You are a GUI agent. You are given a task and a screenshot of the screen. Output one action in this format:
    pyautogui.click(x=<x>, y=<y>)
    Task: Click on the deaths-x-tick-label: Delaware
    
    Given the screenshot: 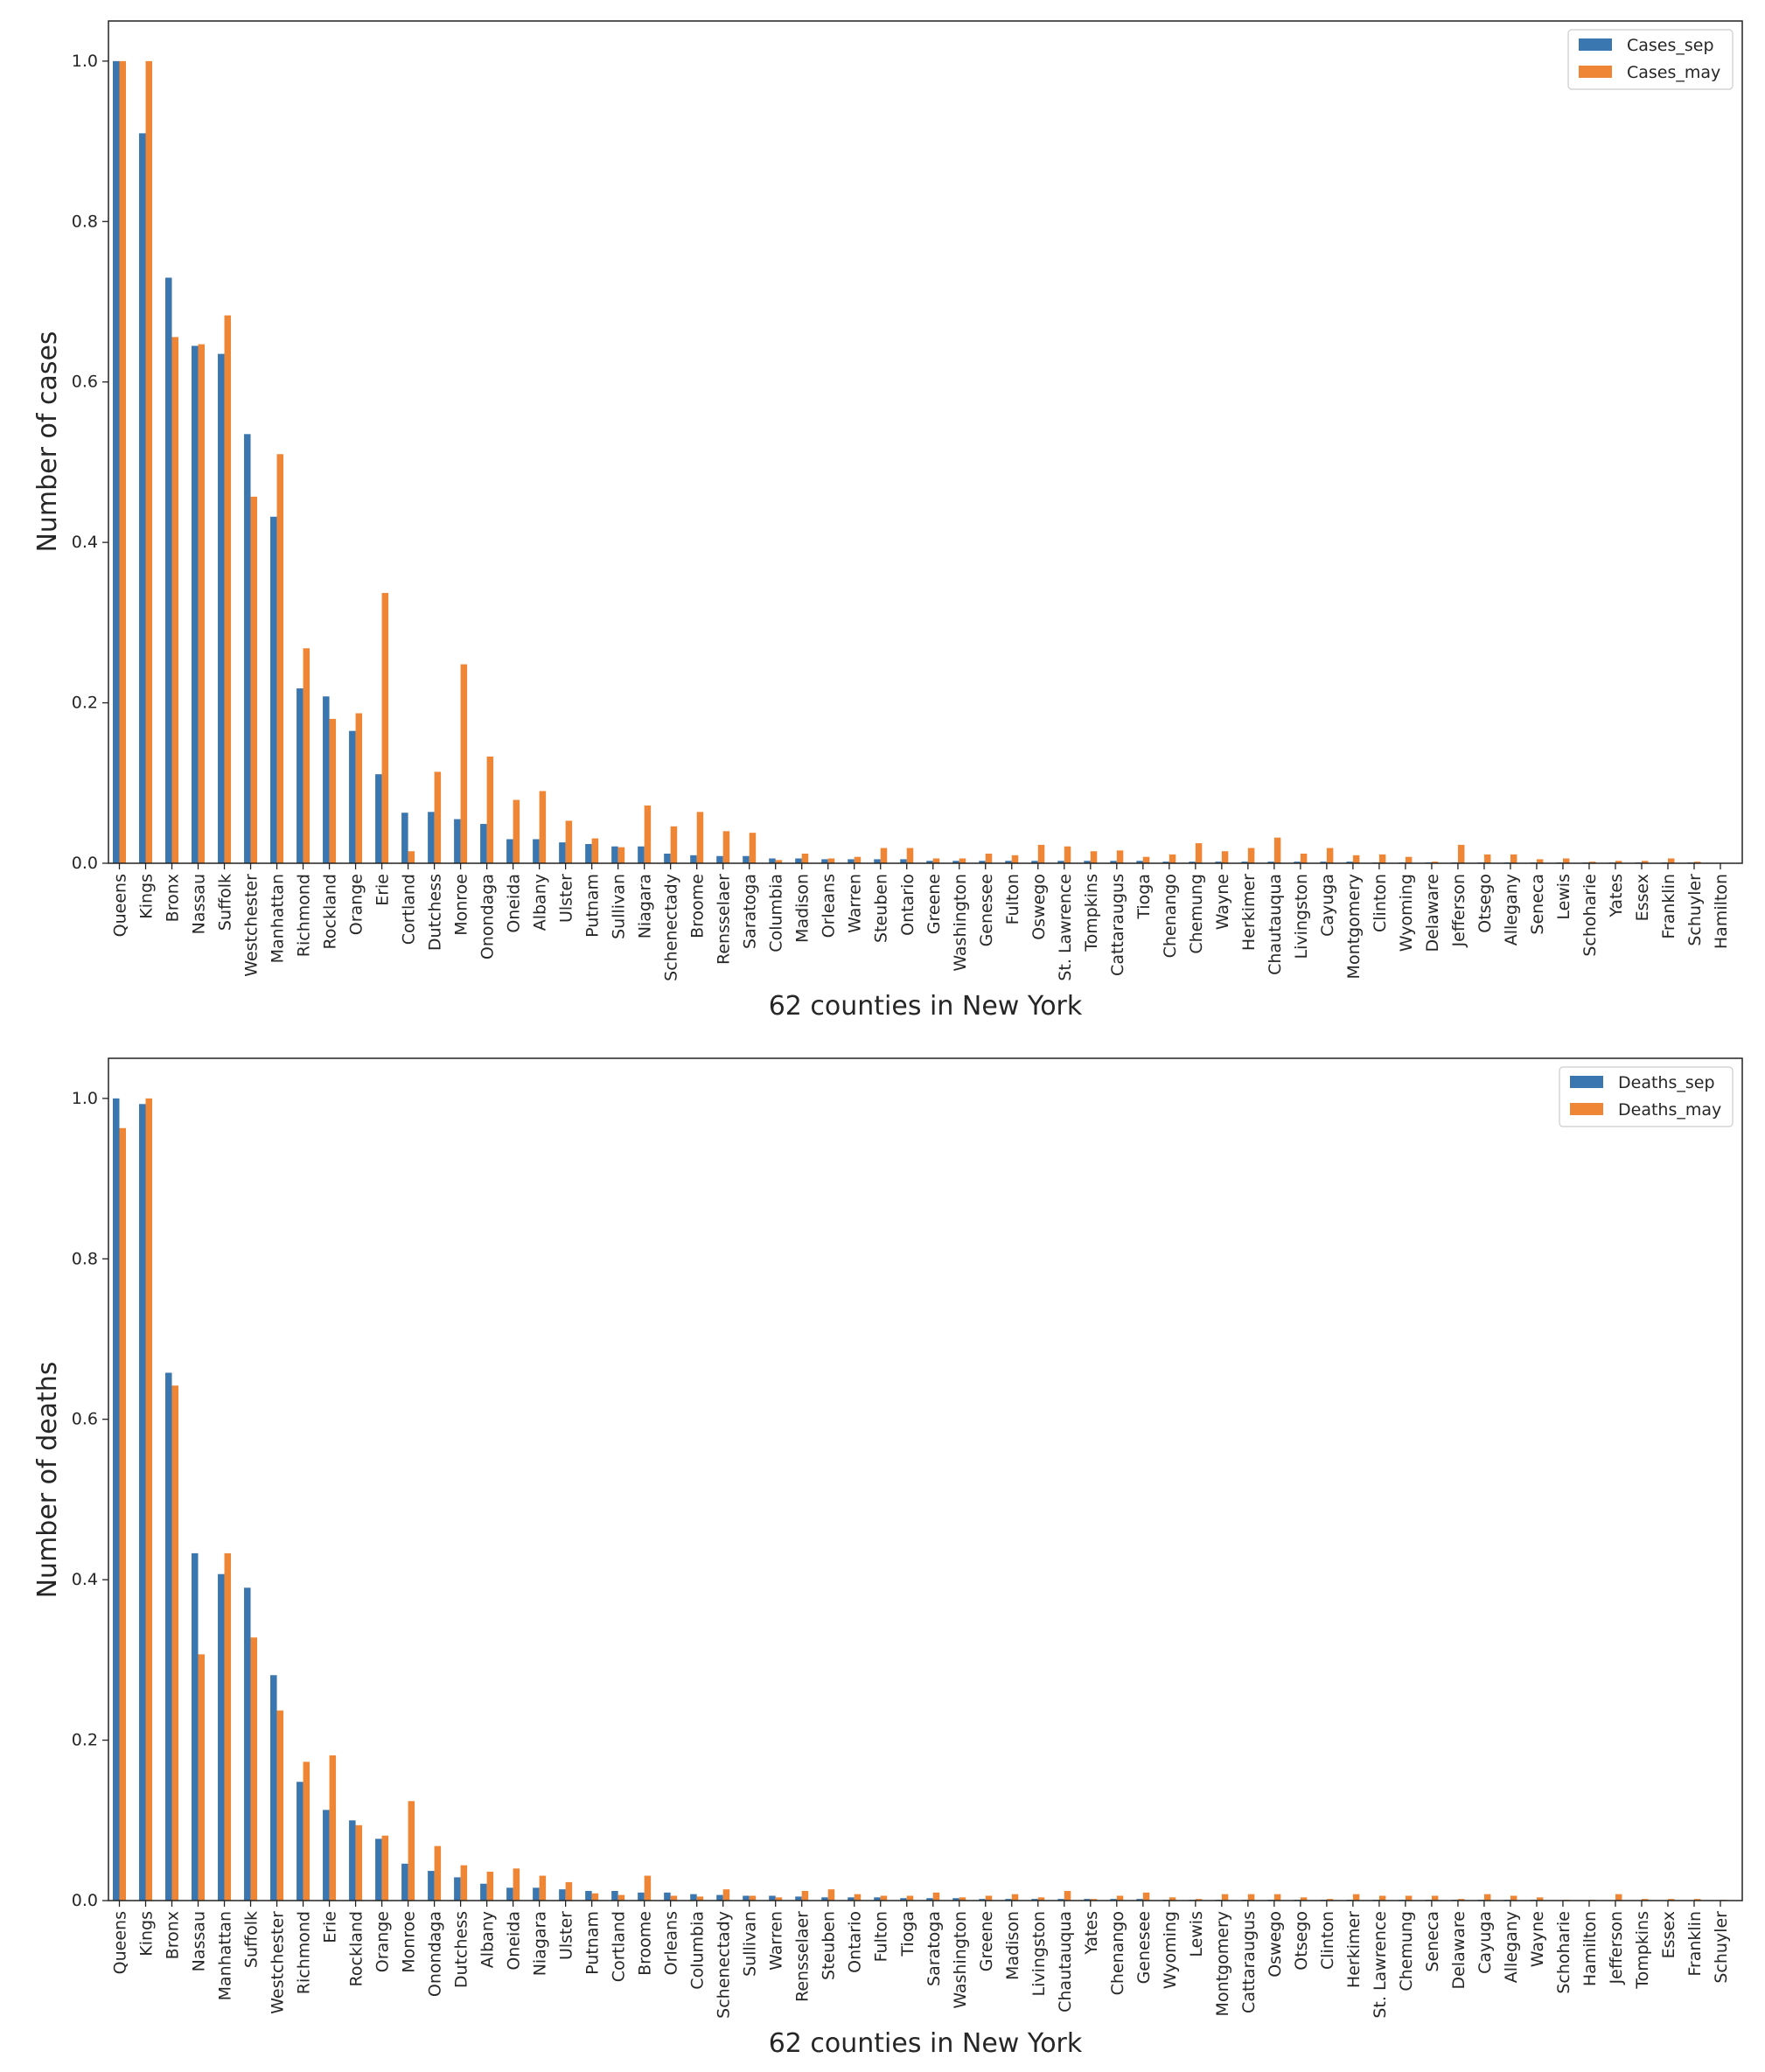 What is the action you would take?
    pyautogui.click(x=1459, y=1950)
    